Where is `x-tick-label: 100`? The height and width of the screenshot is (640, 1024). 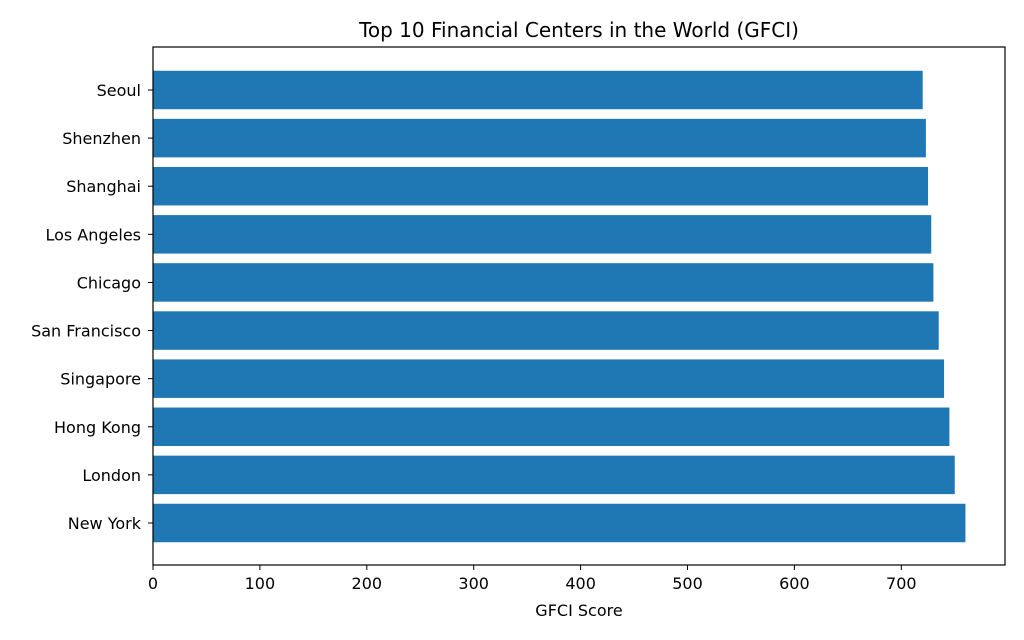
x-tick-label: 100 is located at coordinates (260, 583).